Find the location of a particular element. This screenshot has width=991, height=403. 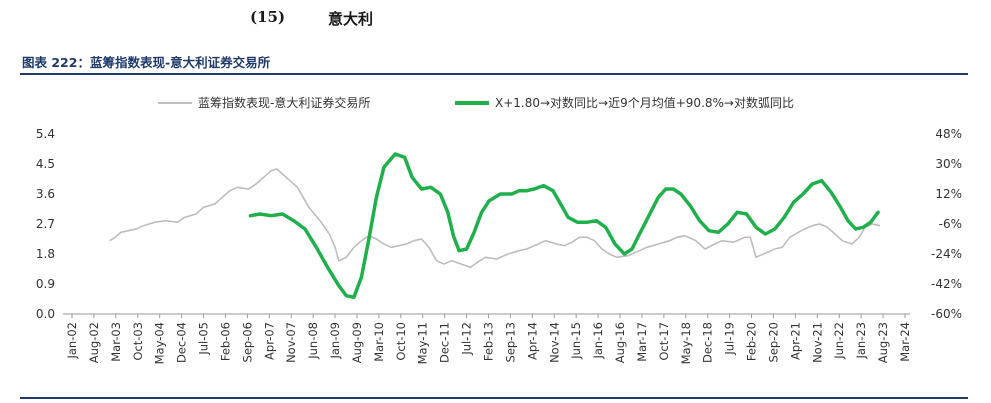

x-tick-label: Apr-14 is located at coordinates (532, 341).